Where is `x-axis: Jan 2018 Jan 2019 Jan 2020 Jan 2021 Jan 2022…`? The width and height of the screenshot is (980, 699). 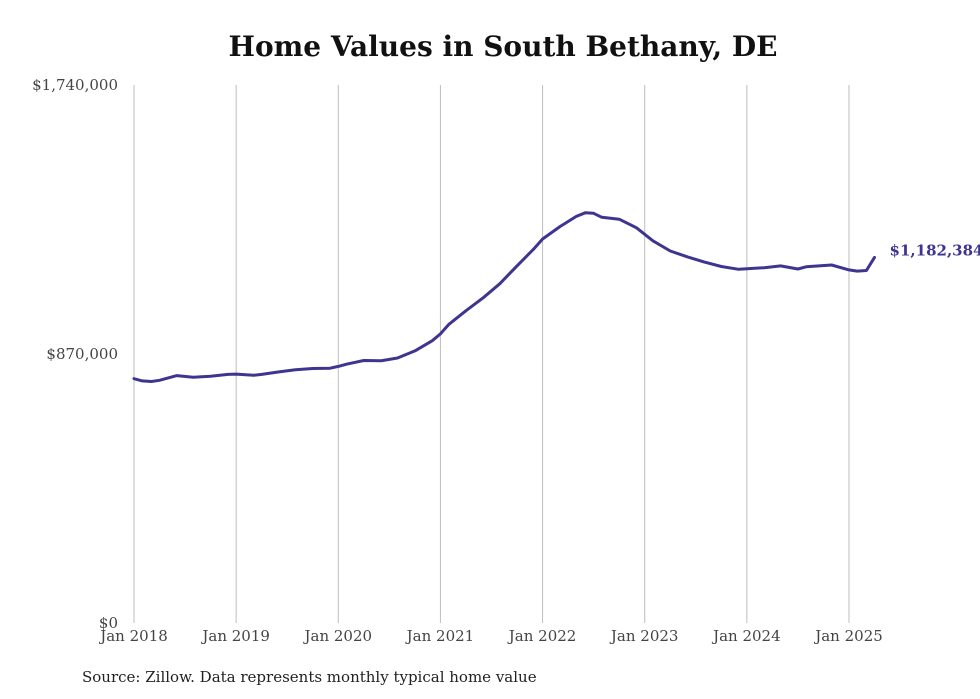 x-axis: Jan 2018 Jan 2019 Jan 2020 Jan 2021 Jan 2022… is located at coordinates (490, 636).